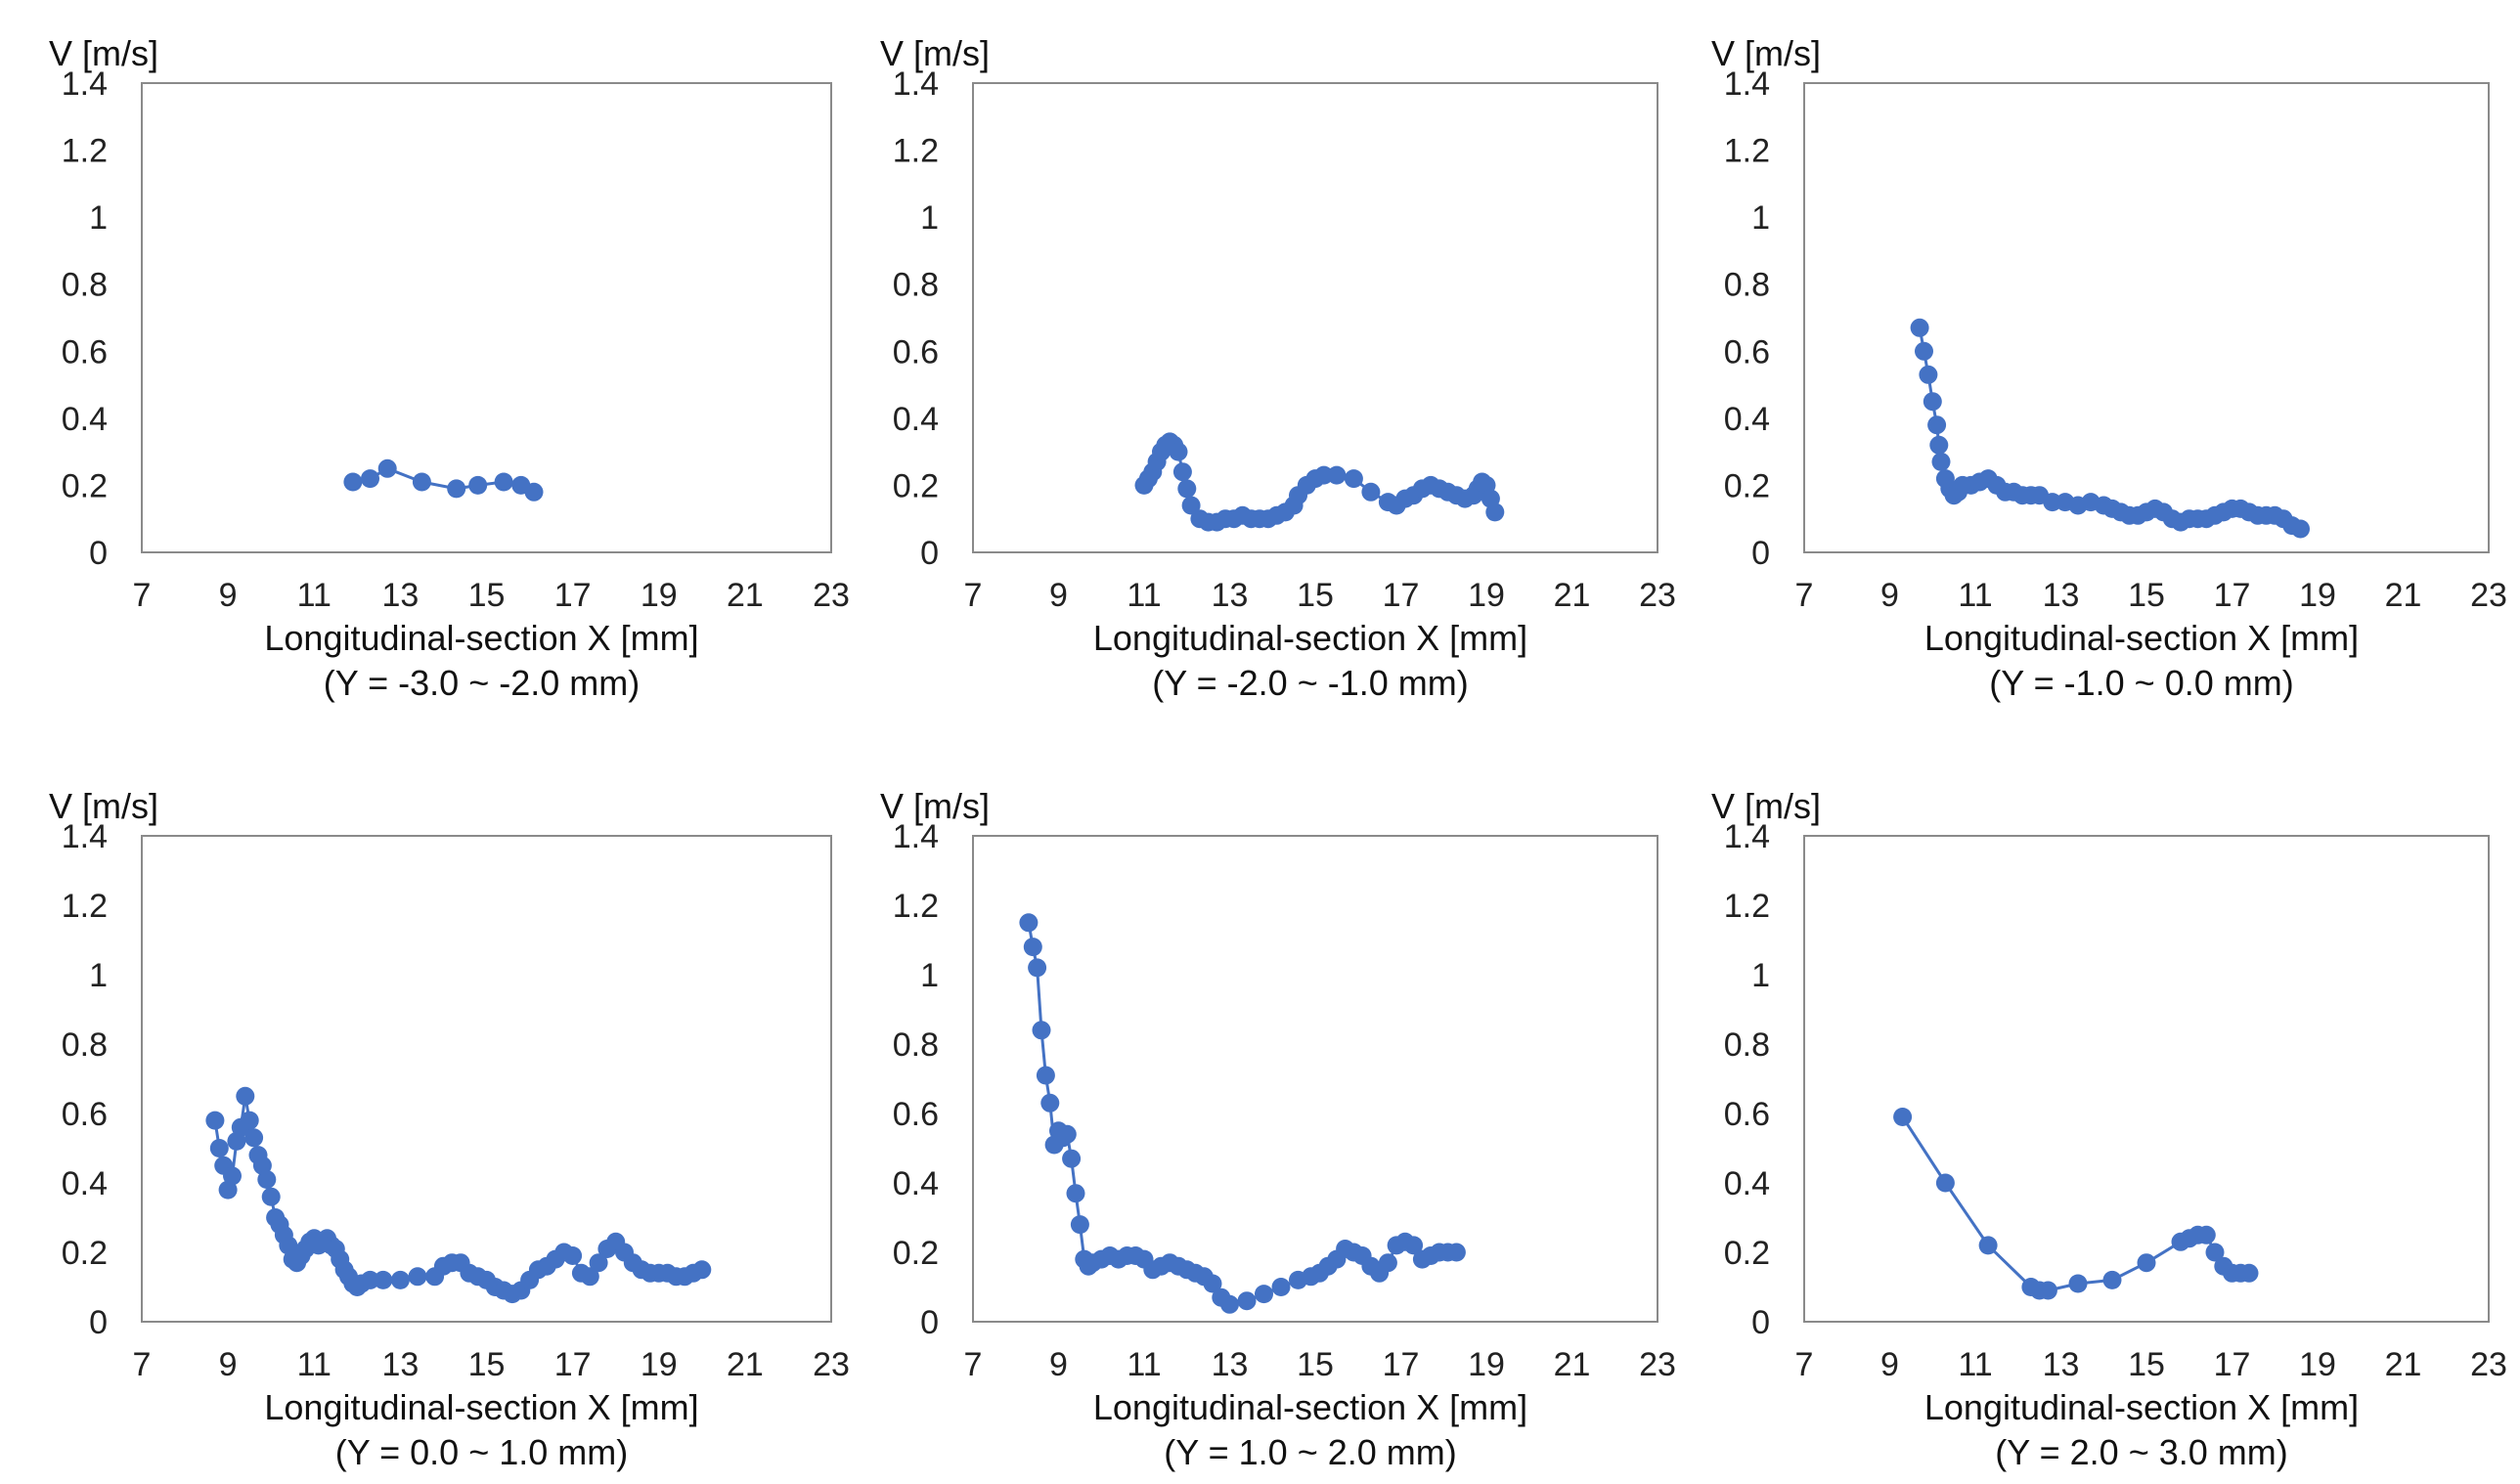 The width and height of the screenshot is (2520, 1484). What do you see at coordinates (2141, 1452) in the screenshot?
I see `panel-subtitle: (Y = 2.0 ~ 3.0 mm)` at bounding box center [2141, 1452].